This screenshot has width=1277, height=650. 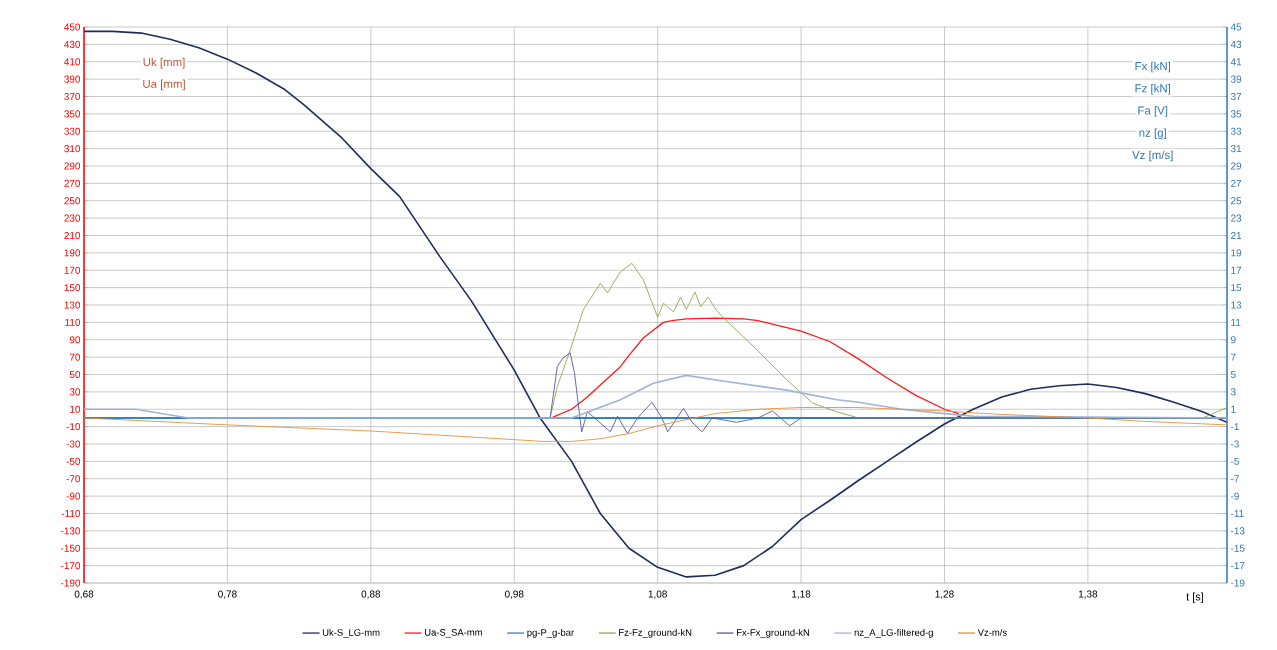 I want to click on y-tick-label: 130, so click(x=72, y=305).